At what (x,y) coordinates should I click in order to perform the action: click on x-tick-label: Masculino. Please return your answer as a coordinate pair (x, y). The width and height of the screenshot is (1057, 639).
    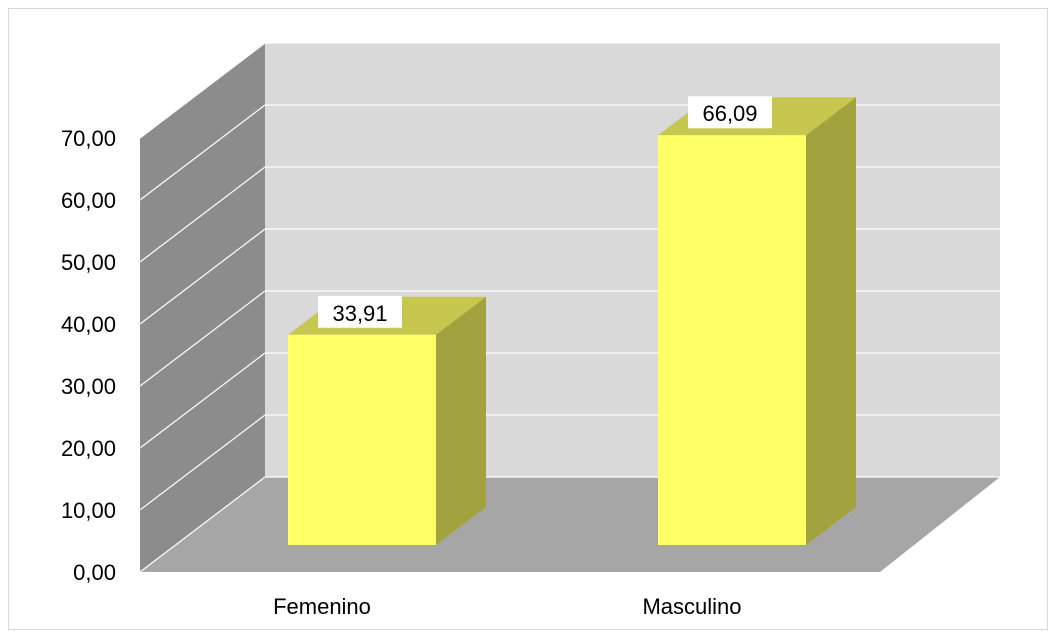
    Looking at the image, I should click on (691, 606).